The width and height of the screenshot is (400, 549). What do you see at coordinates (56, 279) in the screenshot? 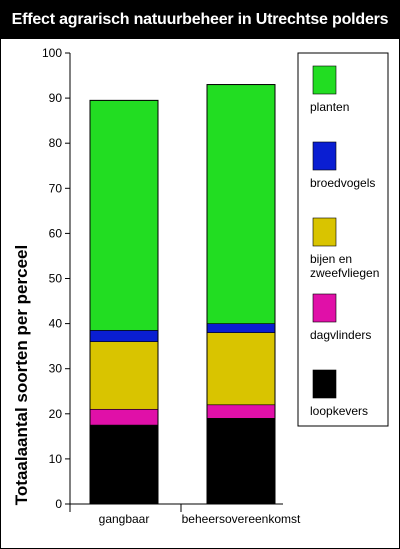
I see `y-tick-label: 50` at bounding box center [56, 279].